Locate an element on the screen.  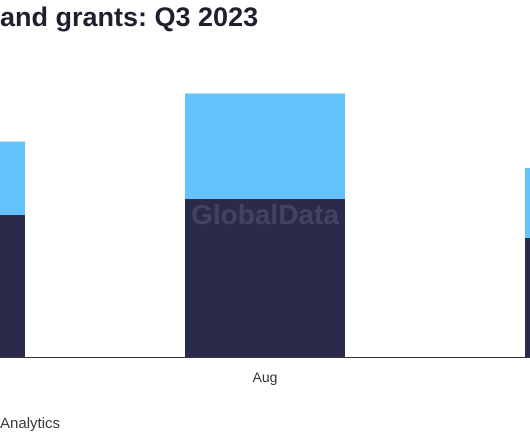
watermark: GlobalData is located at coordinates (265, 214).